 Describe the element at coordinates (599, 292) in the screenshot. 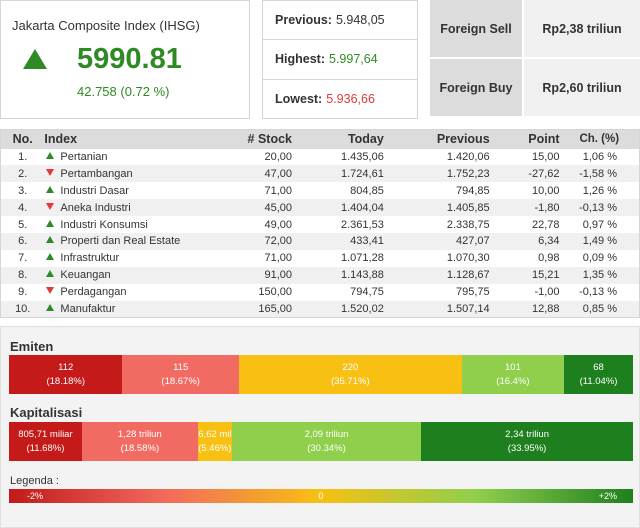

I see `cell-change: -0,13 %` at that location.